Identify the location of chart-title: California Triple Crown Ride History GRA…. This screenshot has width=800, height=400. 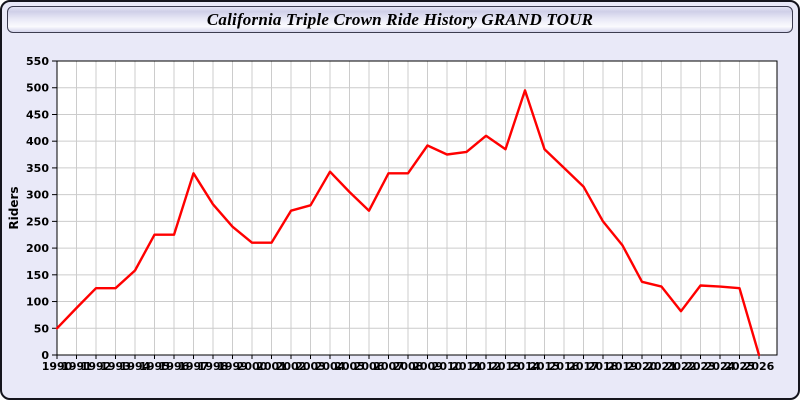
(400, 19).